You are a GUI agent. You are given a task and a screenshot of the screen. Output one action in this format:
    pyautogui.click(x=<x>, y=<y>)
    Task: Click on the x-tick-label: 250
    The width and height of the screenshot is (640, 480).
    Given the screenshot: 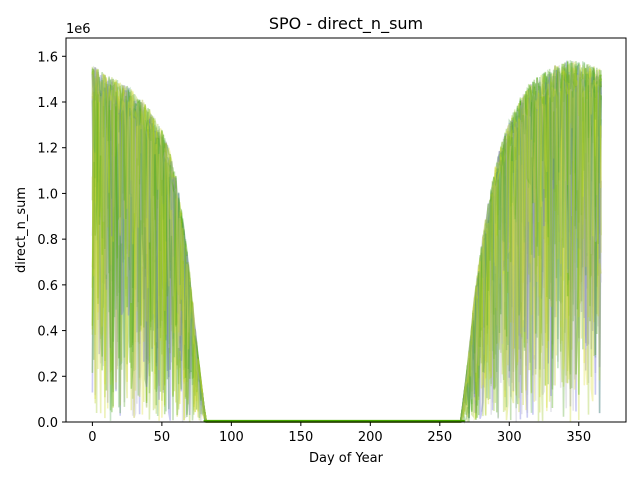 What is the action you would take?
    pyautogui.click(x=439, y=437)
    